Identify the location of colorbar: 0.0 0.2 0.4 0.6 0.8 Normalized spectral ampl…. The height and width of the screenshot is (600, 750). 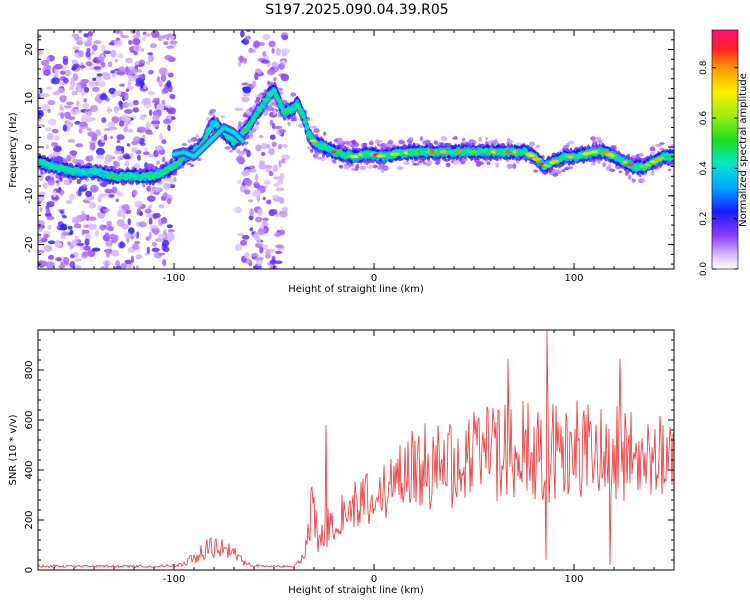
(724, 152).